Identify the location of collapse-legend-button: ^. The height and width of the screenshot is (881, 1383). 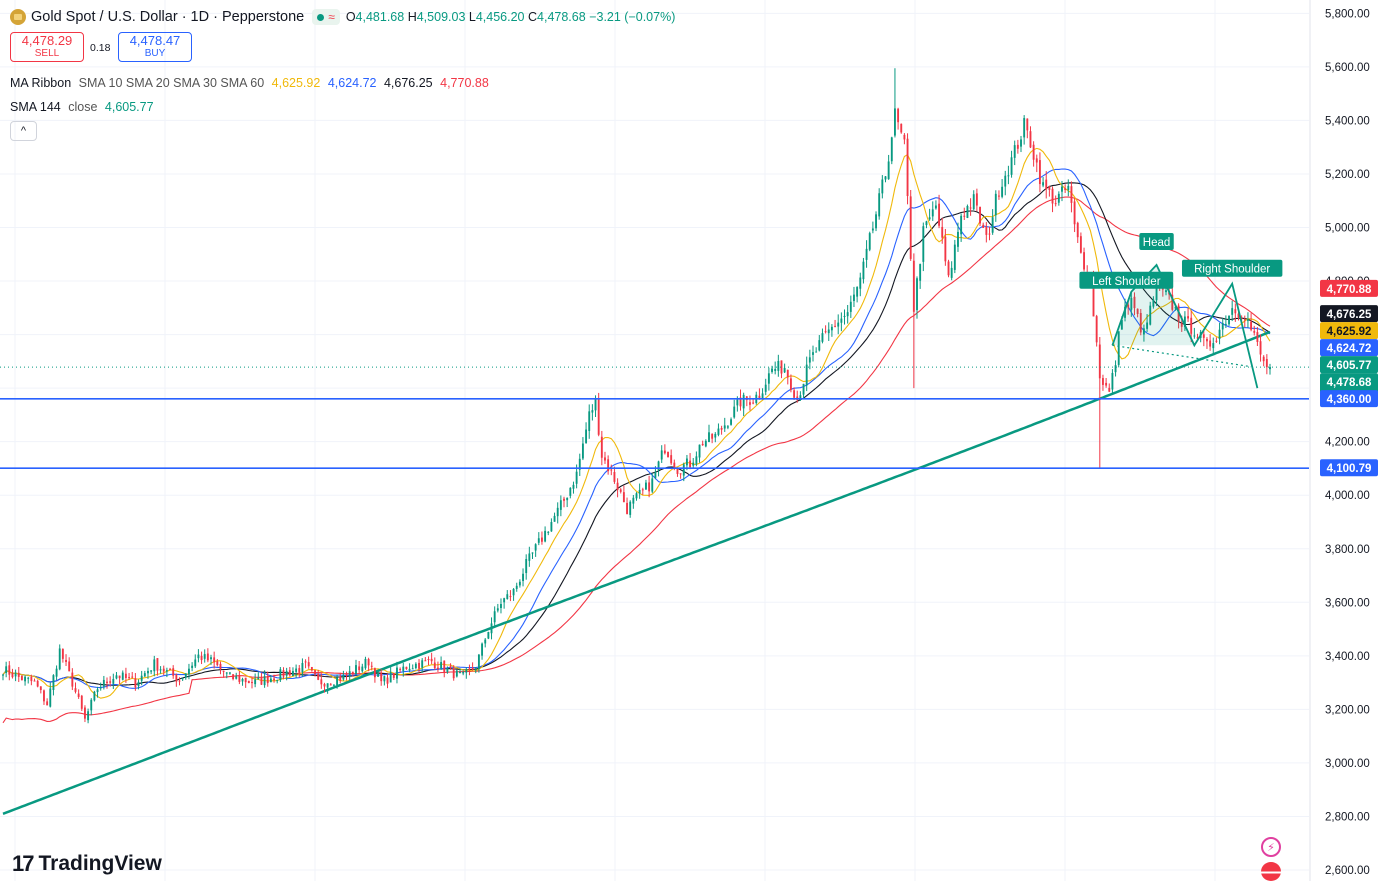
(23, 131).